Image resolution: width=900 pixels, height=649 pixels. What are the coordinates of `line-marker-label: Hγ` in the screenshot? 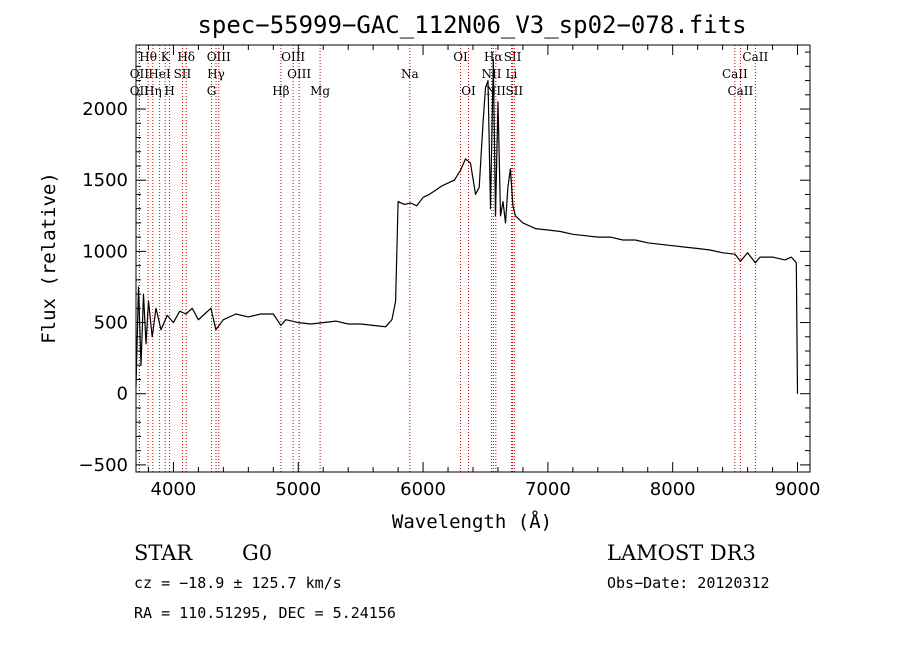 It's located at (216, 74).